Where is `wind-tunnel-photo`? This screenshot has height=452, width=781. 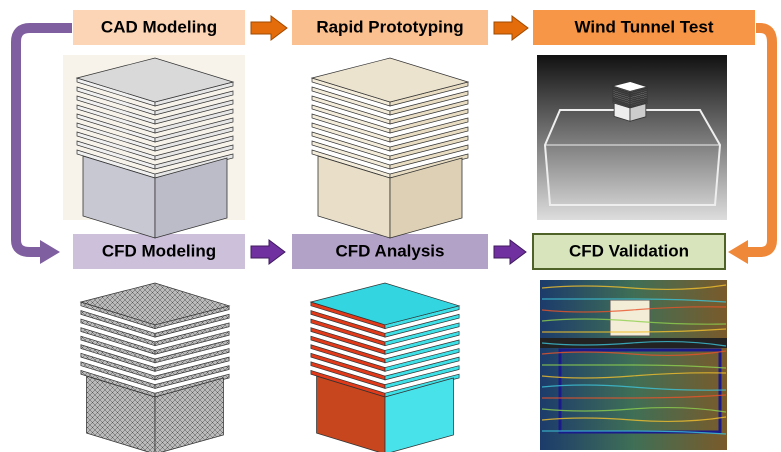
wind-tunnel-photo is located at coordinates (632, 137).